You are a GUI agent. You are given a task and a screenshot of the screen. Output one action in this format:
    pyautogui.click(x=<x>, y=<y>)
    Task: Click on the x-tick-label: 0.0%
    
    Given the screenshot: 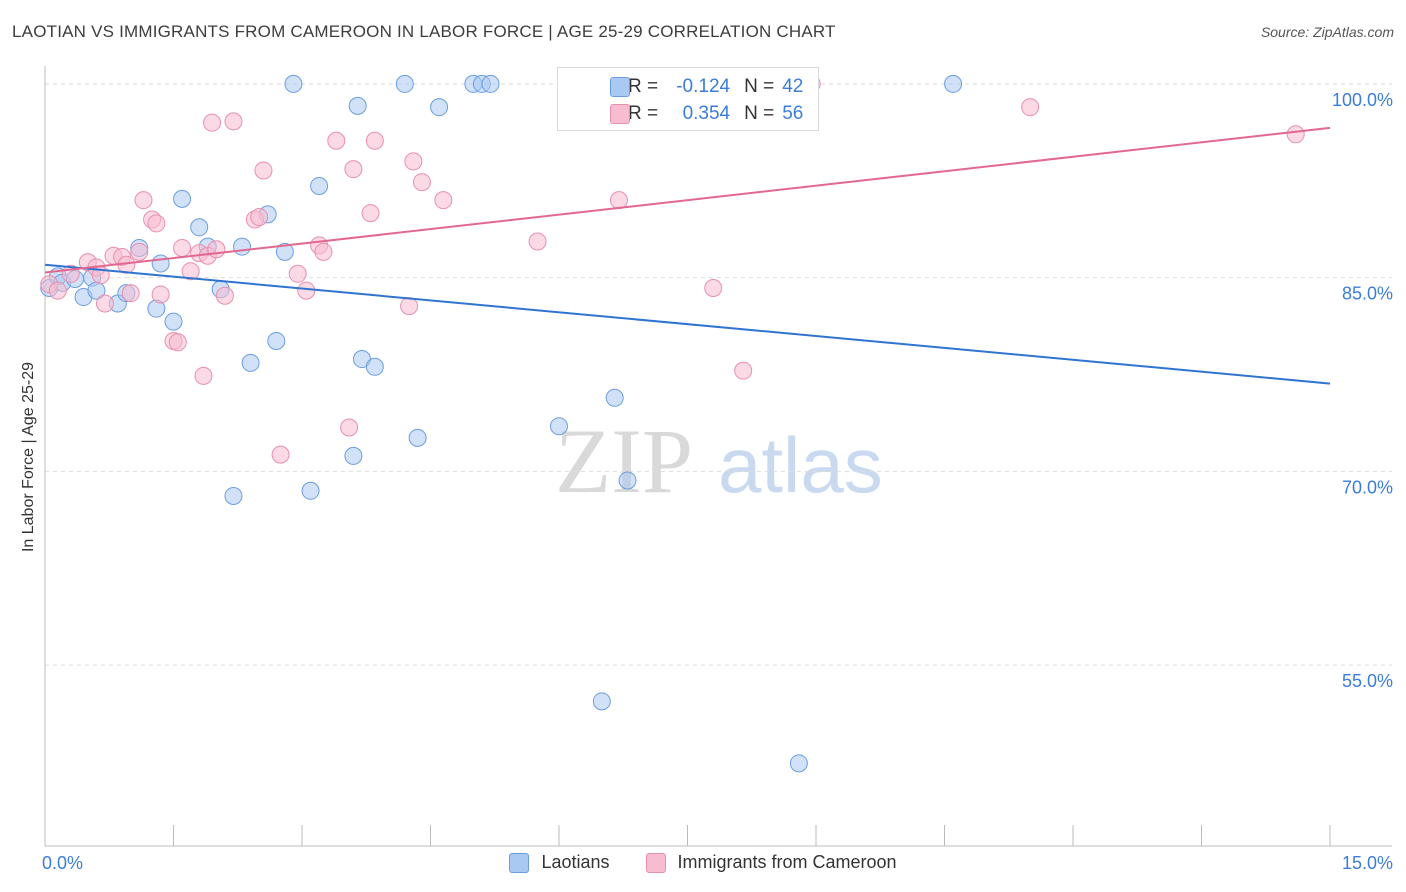 What is the action you would take?
    pyautogui.click(x=62, y=863)
    